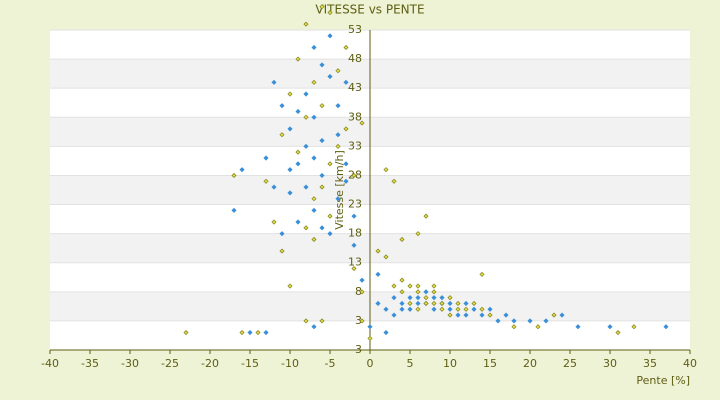 The height and width of the screenshot is (400, 720). Describe the element at coordinates (450, 363) in the screenshot. I see `x-tick-label: 10` at that location.